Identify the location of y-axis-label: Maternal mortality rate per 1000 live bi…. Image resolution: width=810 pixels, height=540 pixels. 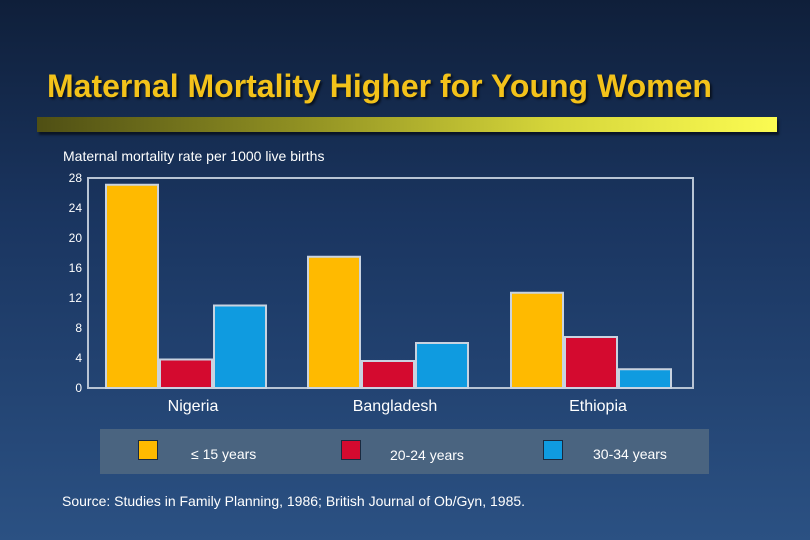
(194, 156).